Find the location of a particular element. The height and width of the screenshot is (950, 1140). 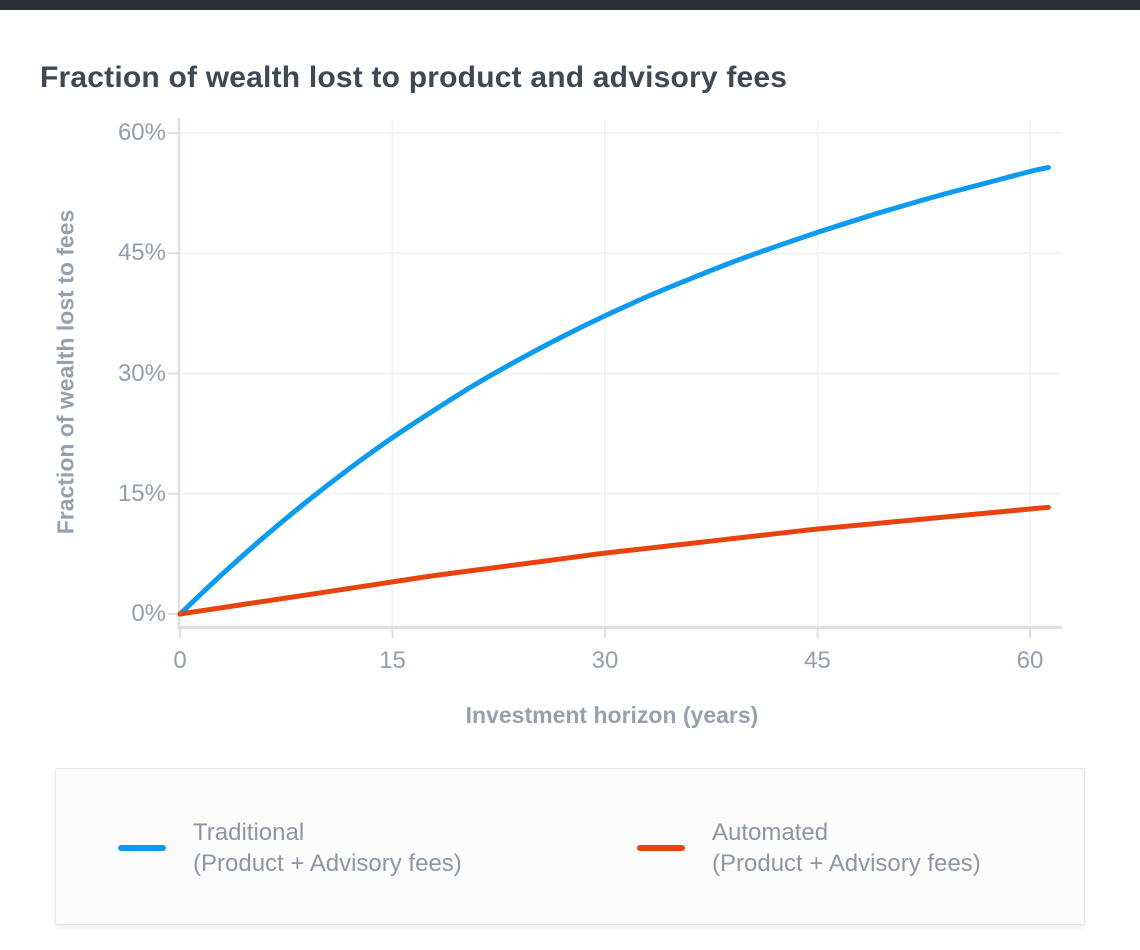

y-tick-label: 45% is located at coordinates (141, 253).